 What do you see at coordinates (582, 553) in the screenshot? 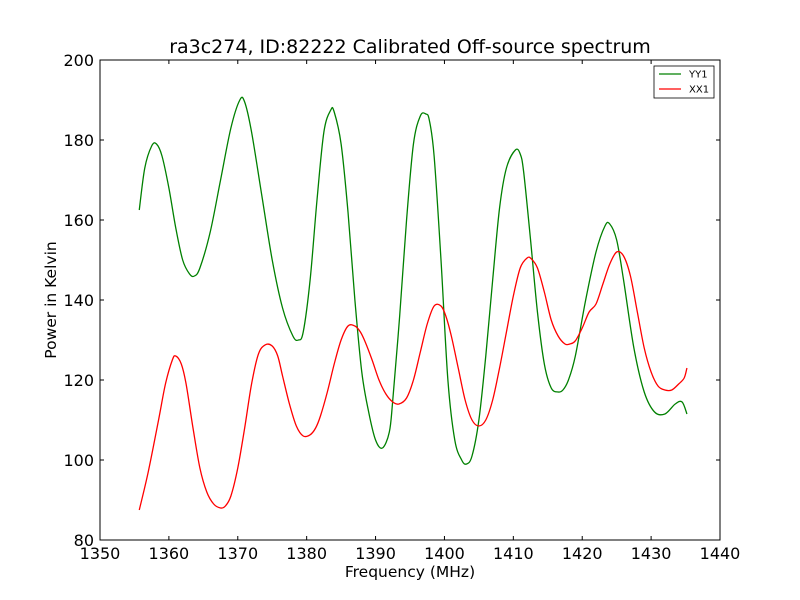
I see `x-tick-label: 1420` at bounding box center [582, 553].